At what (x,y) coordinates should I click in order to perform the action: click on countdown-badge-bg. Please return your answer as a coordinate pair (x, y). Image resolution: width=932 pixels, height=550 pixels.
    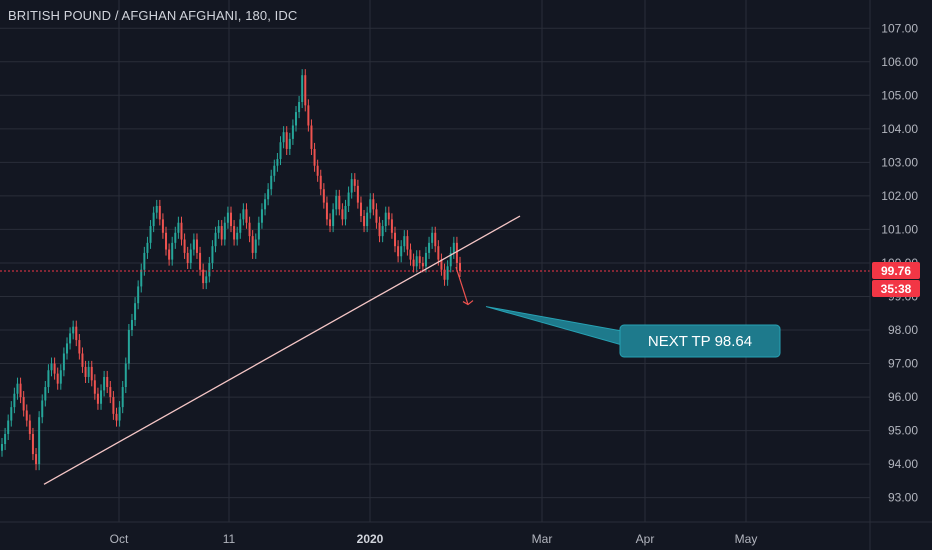
    Looking at the image, I should click on (896, 289).